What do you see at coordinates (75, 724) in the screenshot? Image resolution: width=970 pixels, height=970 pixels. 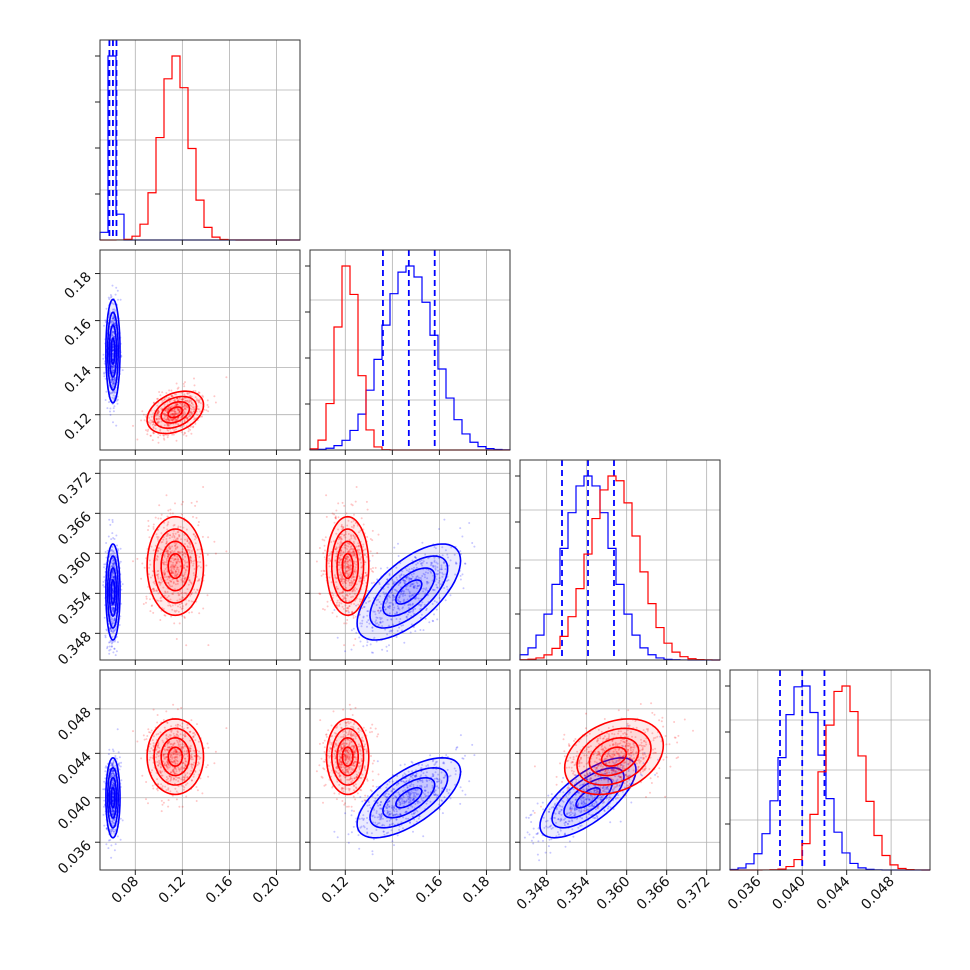 I see `y-tick-label: 0.048` at bounding box center [75, 724].